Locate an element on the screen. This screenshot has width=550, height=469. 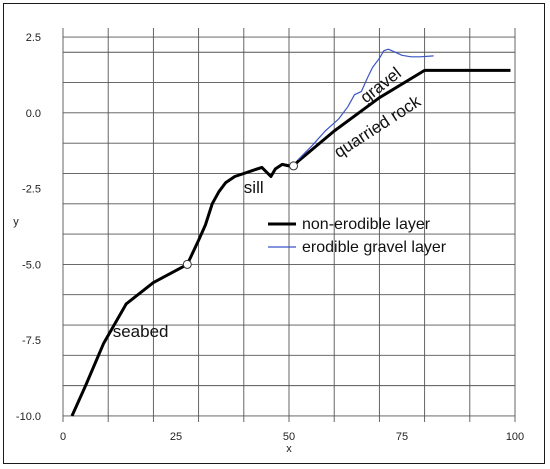
y-tick-label: -10.0 is located at coordinates (28, 417).